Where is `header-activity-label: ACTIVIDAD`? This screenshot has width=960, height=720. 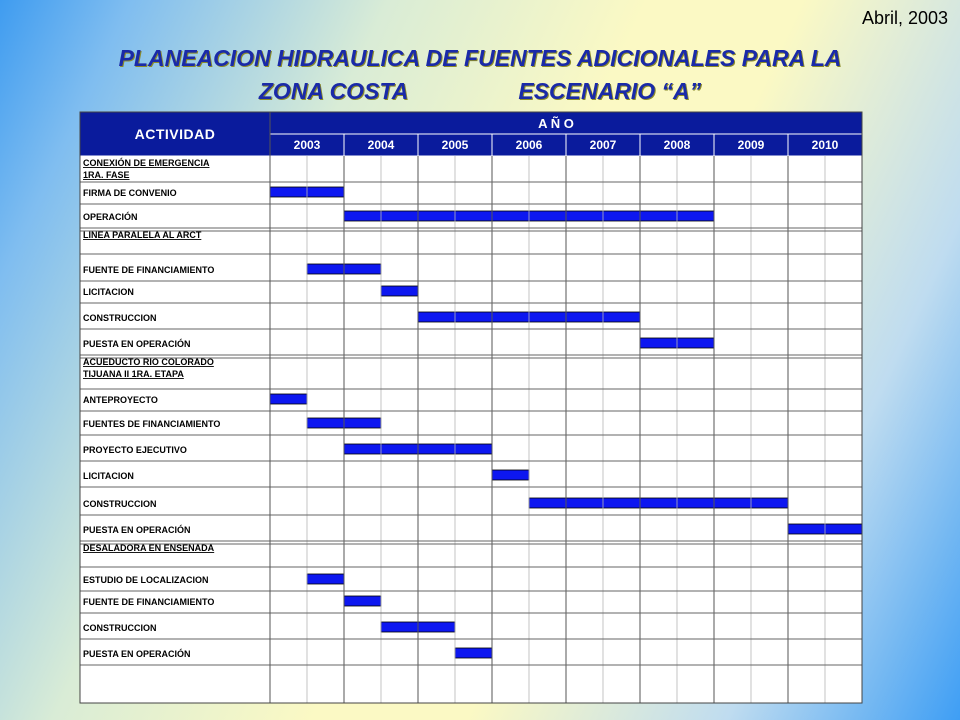
header-activity-label: ACTIVIDAD is located at coordinates (175, 134).